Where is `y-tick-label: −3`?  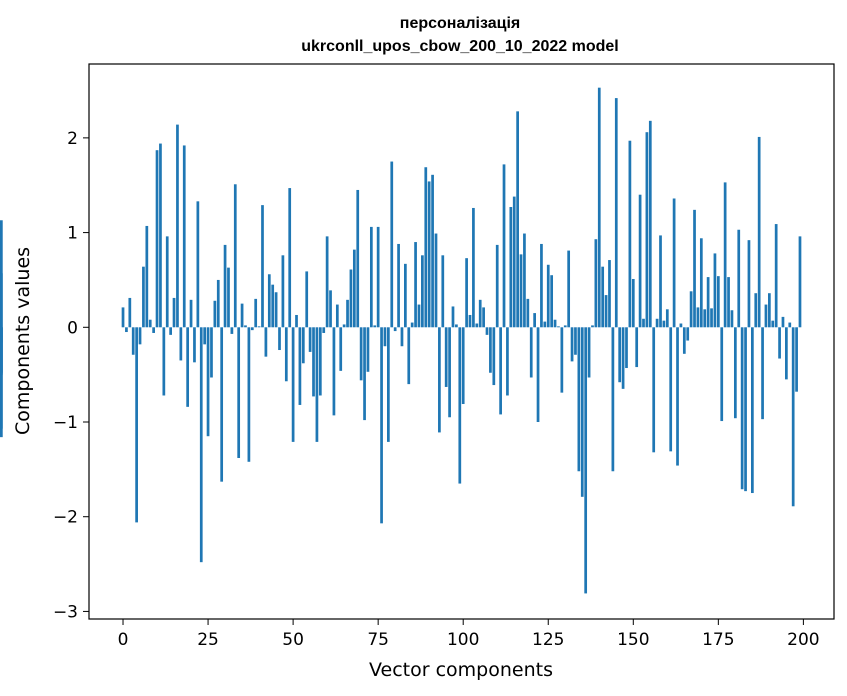
y-tick-label: −3 is located at coordinates (65, 612).